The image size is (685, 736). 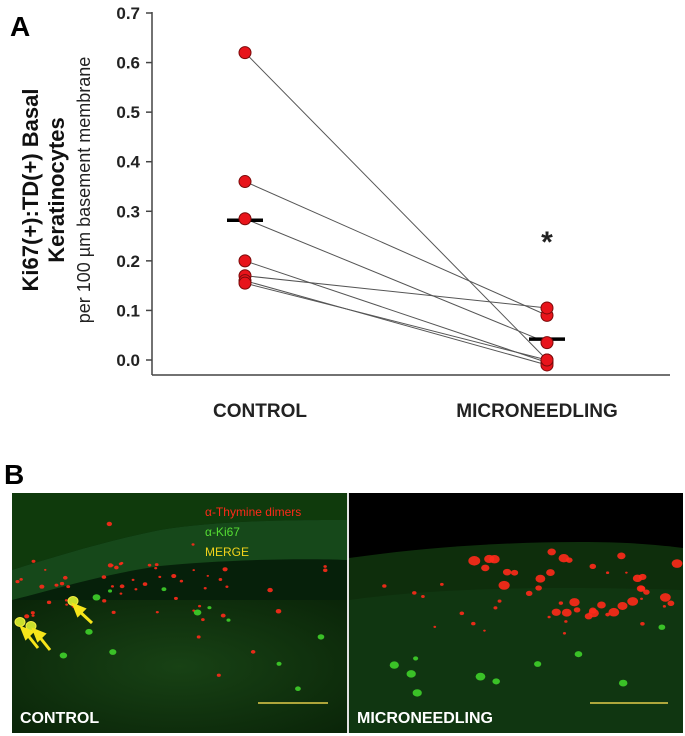 What do you see at coordinates (20, 26) in the screenshot?
I see `panel-letter-a: A` at bounding box center [20, 26].